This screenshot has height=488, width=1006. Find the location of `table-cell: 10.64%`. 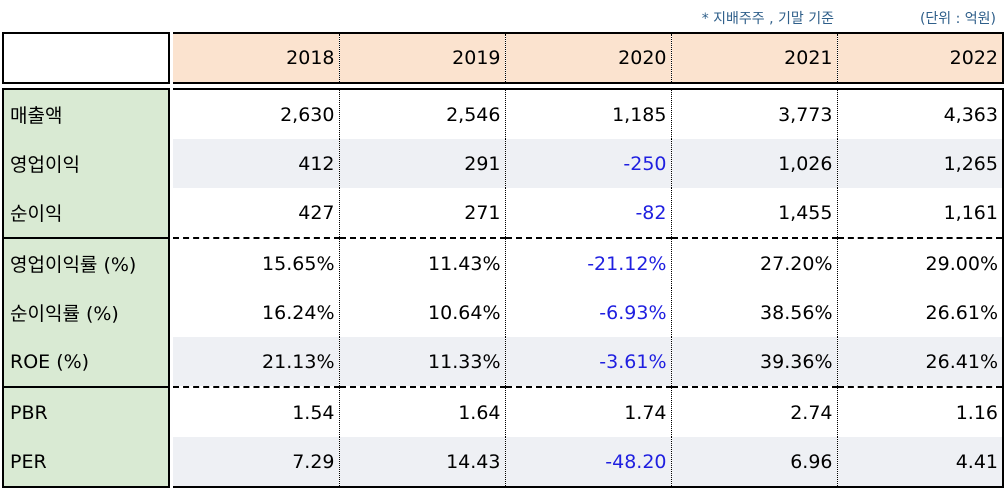

table-cell: 10.64% is located at coordinates (422, 312).